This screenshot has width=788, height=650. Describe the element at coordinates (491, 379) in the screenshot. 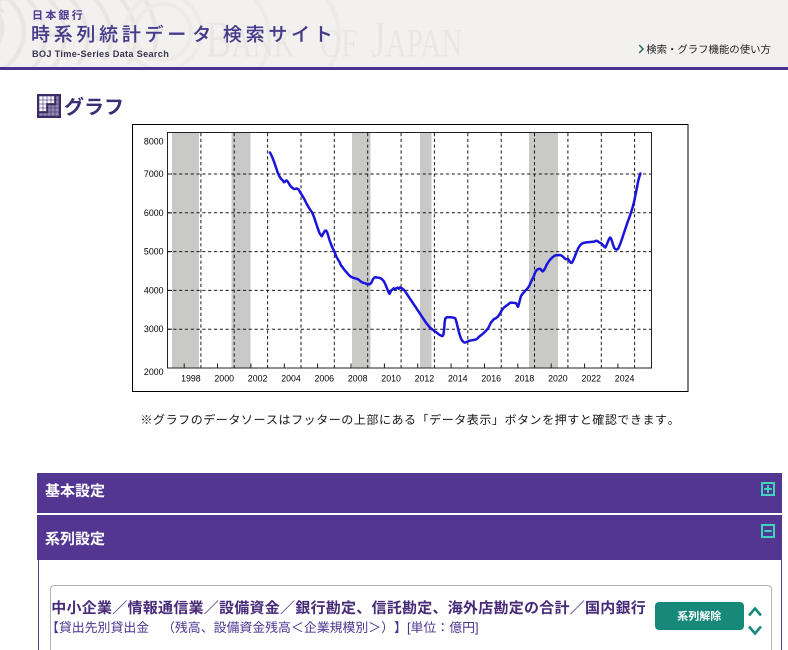

I see `svg-text: 2016` at that location.